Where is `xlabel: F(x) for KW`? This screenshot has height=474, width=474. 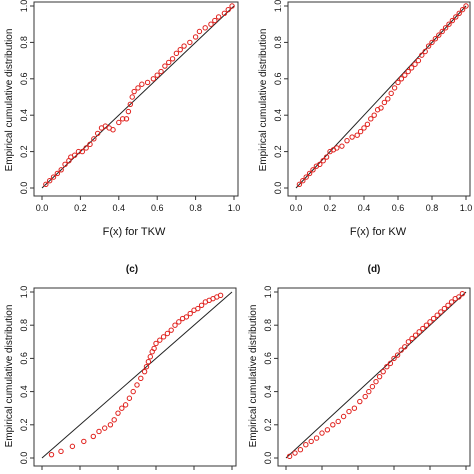
xlabel: F(x) for KW is located at coordinates (378, 232).